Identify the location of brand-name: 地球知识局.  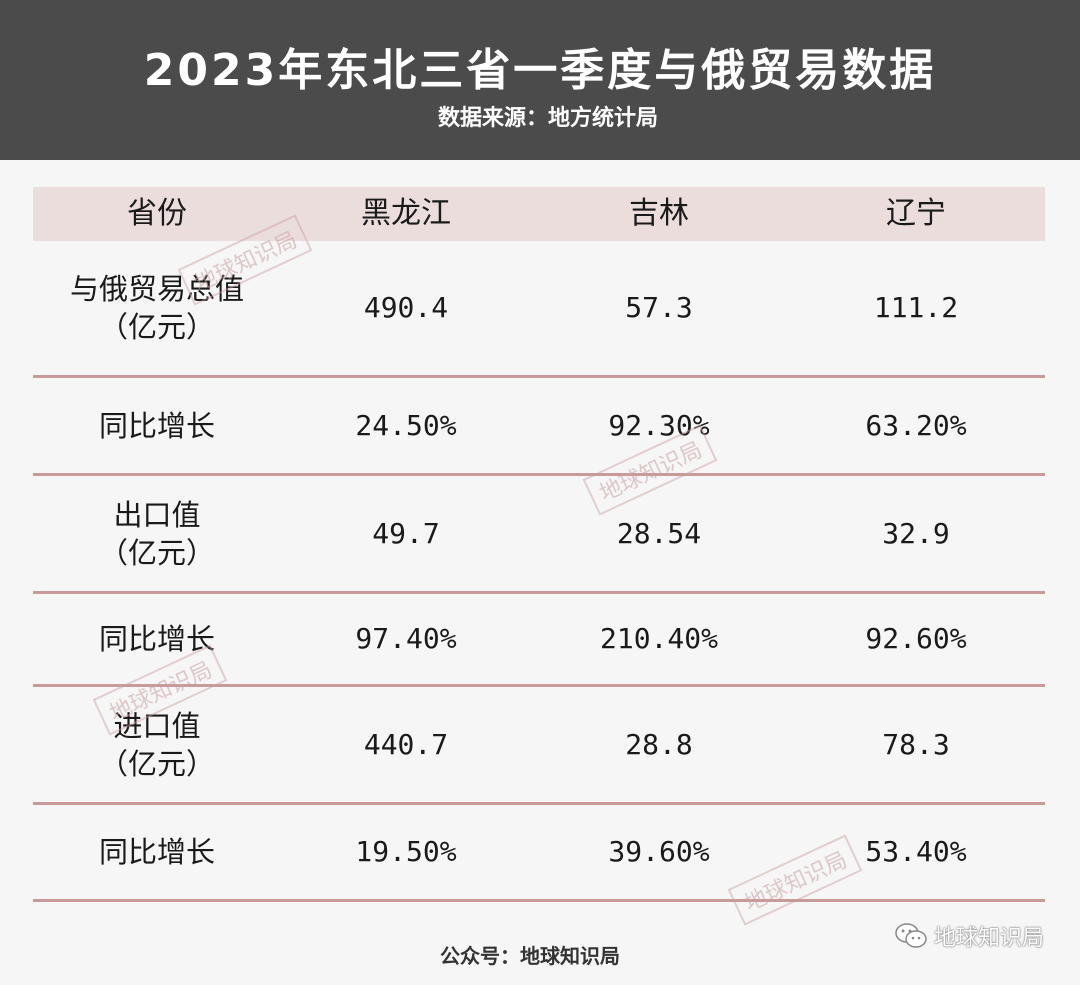
(988, 938).